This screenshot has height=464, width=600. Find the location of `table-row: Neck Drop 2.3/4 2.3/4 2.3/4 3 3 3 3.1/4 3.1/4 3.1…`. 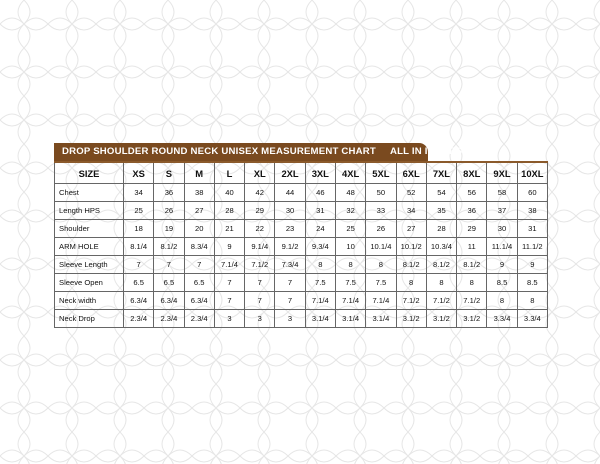

table-row: Neck Drop 2.3/4 2.3/4 2.3/4 3 3 3 3.1/4 3.1/4 3.1… is located at coordinates (301, 318).